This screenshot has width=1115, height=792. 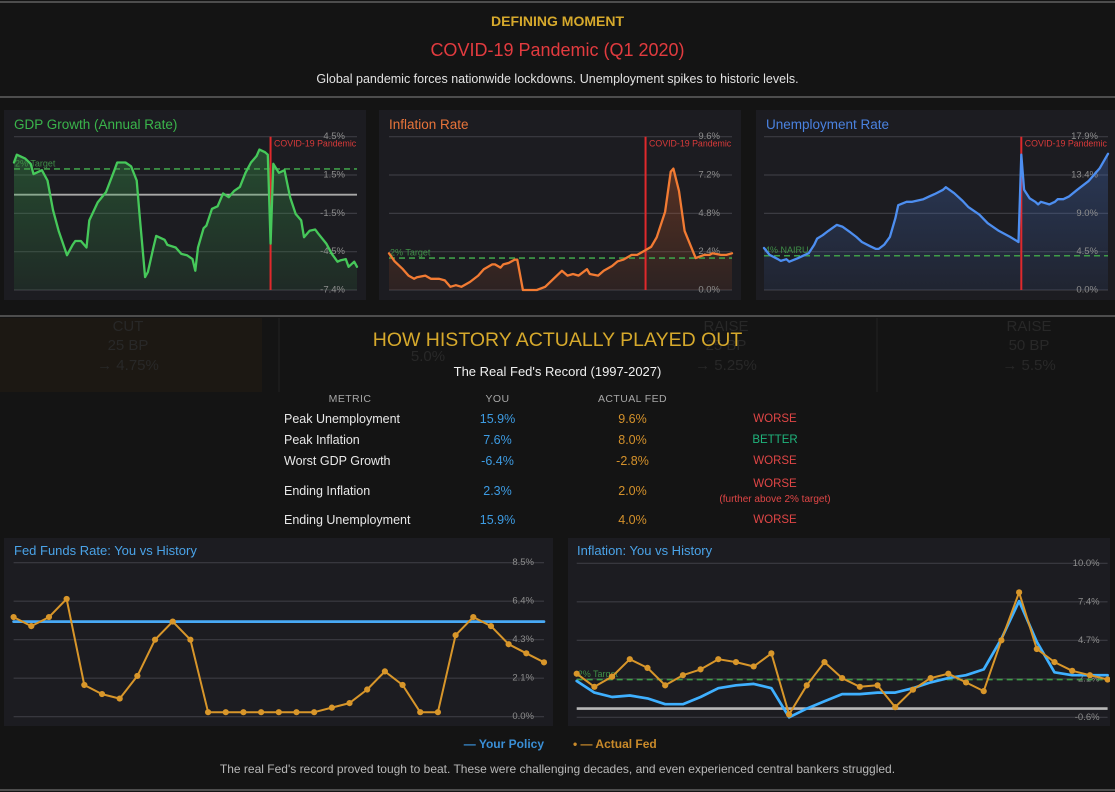 What do you see at coordinates (1029, 365) in the screenshot?
I see `background-card-text: → 5.5%` at bounding box center [1029, 365].